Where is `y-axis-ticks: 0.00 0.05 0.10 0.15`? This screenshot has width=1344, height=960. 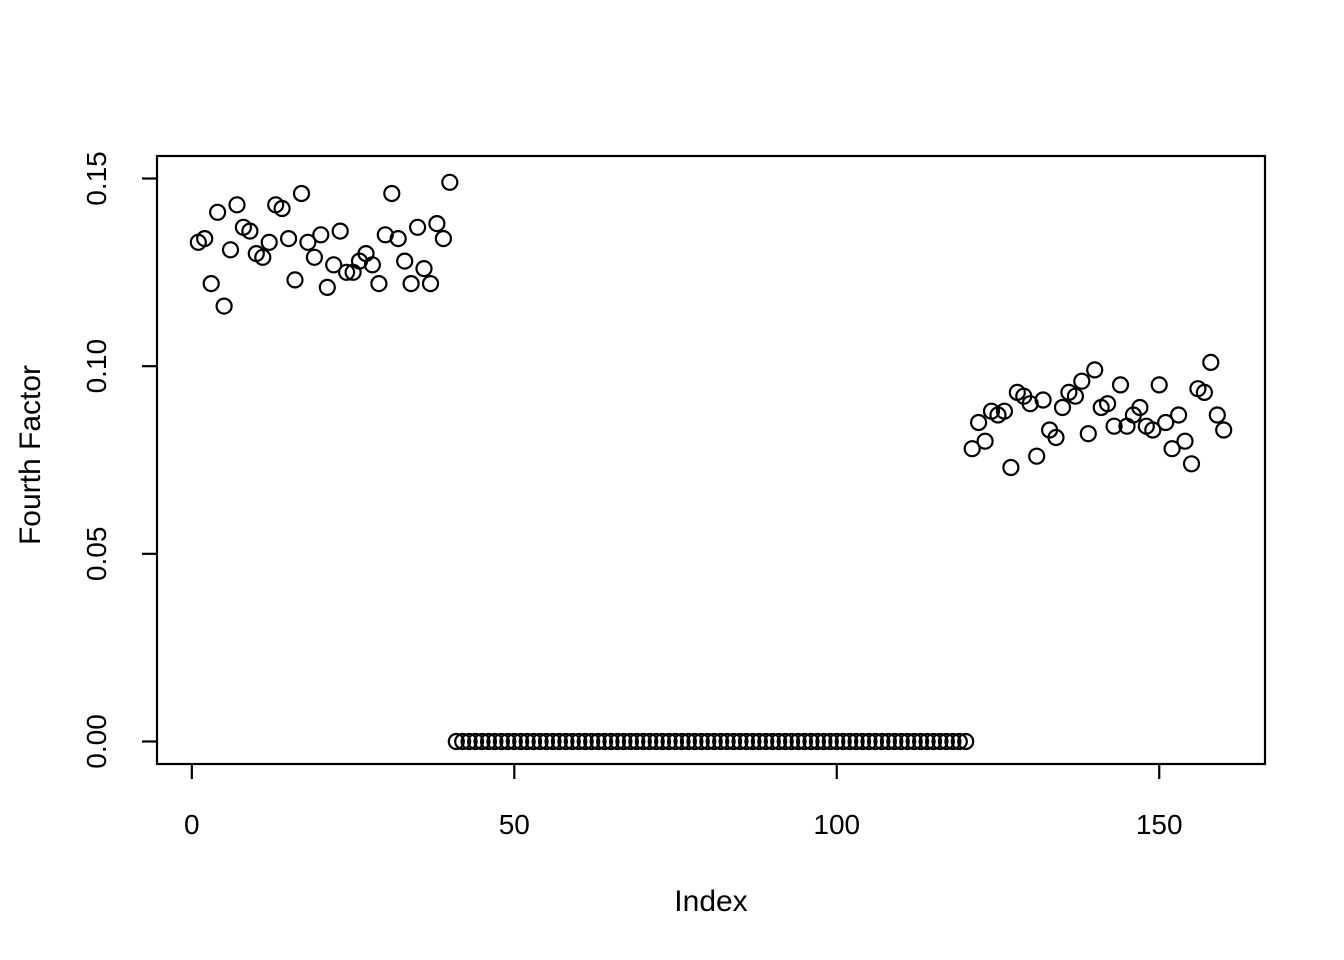
y-axis-ticks: 0.00 0.05 0.10 0.15 is located at coordinates (119, 460).